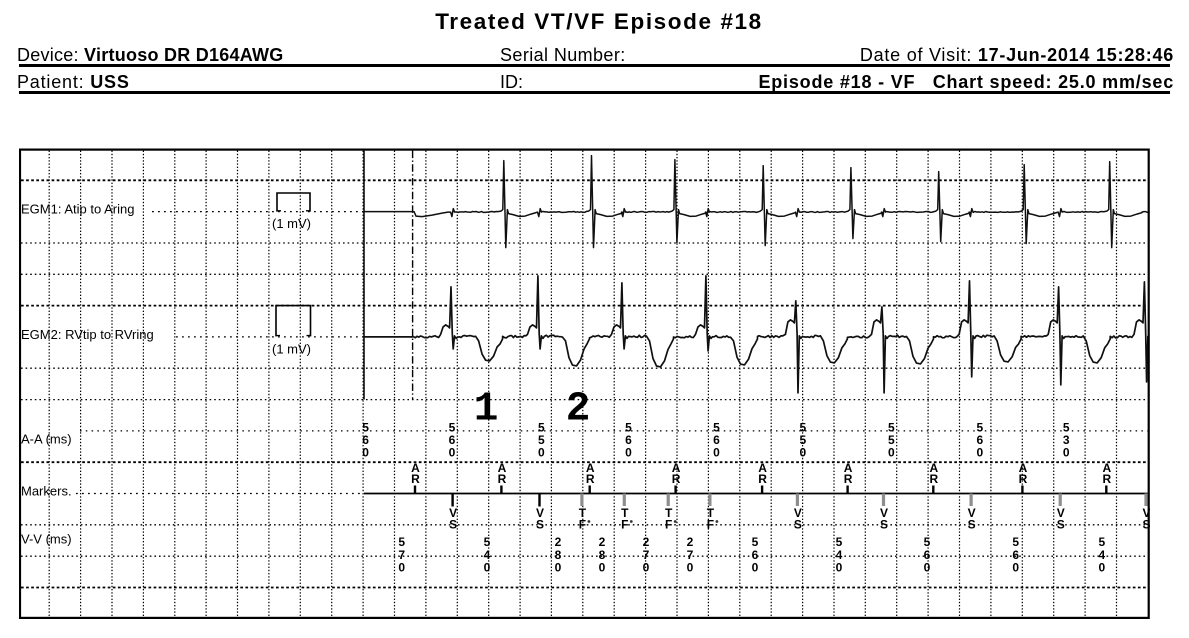  Describe the element at coordinates (1066, 440) in the screenshot. I see `svg-text: 3` at that location.